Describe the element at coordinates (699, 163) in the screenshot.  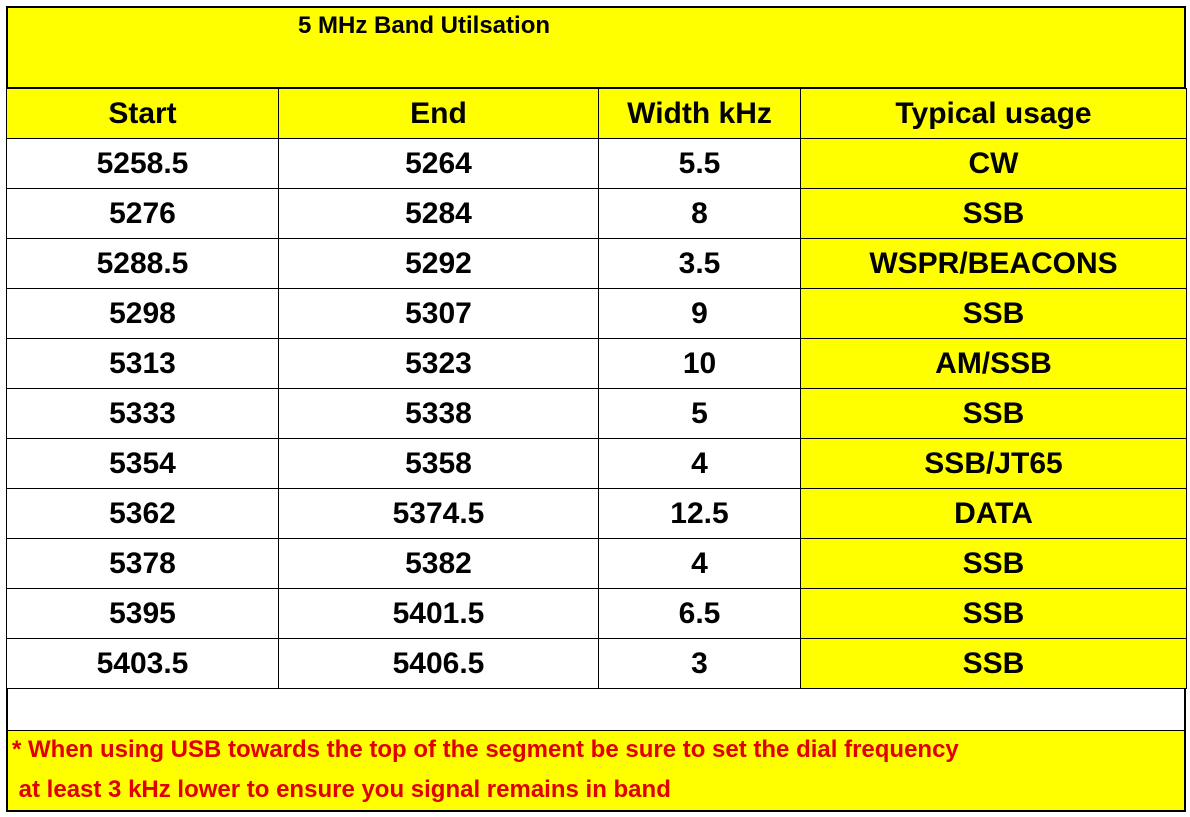
I see `table-cell: 5.5` at that location.